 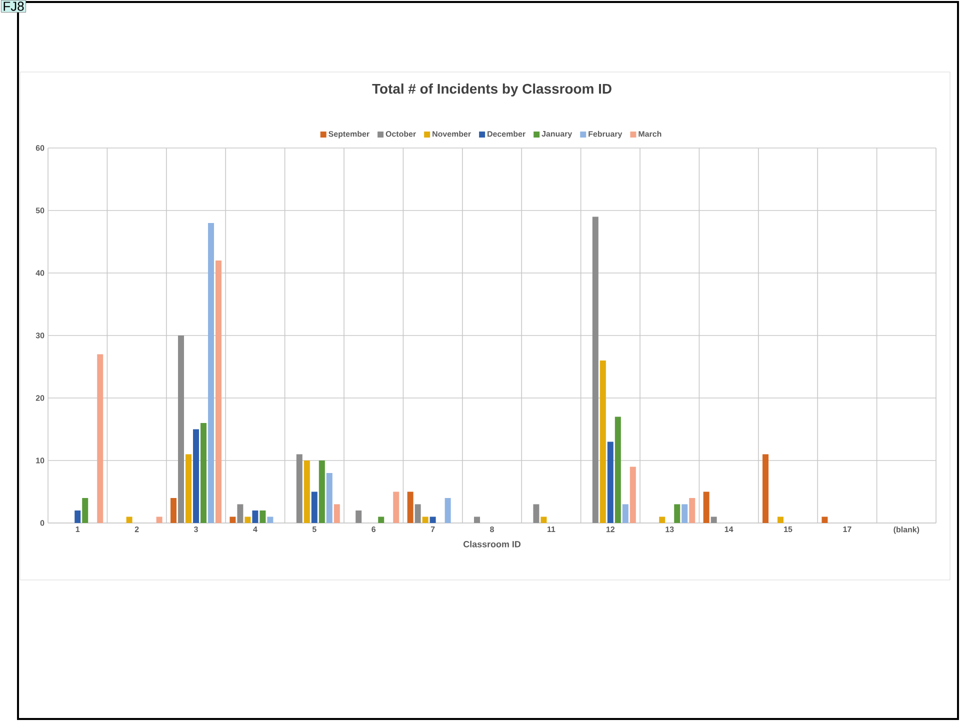 I want to click on text: FJ8, so click(x=14, y=6).